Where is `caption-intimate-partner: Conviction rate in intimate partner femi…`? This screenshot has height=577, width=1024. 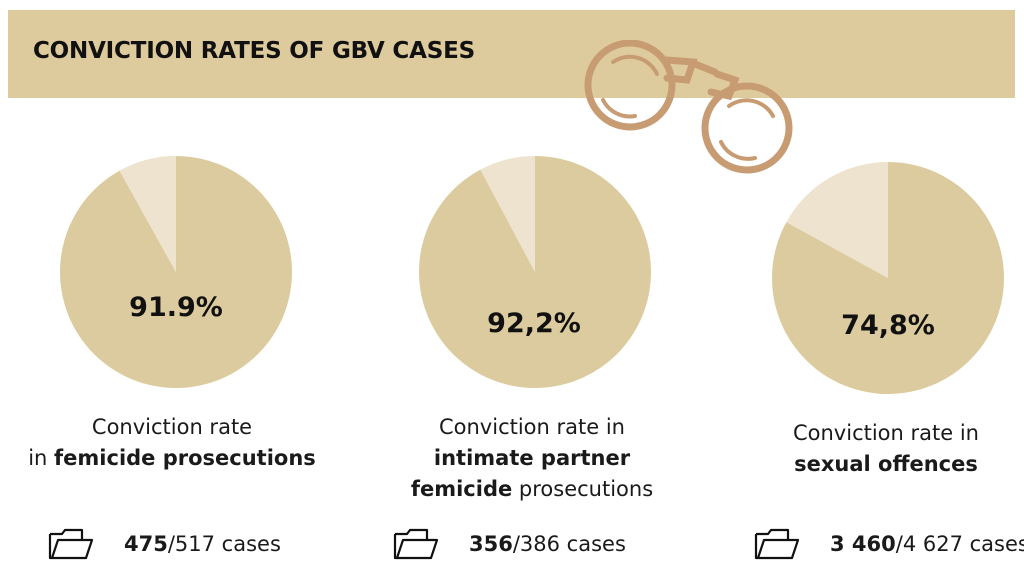
caption-intimate-partner: Conviction rate in intimate partner femi… is located at coordinates (532, 458).